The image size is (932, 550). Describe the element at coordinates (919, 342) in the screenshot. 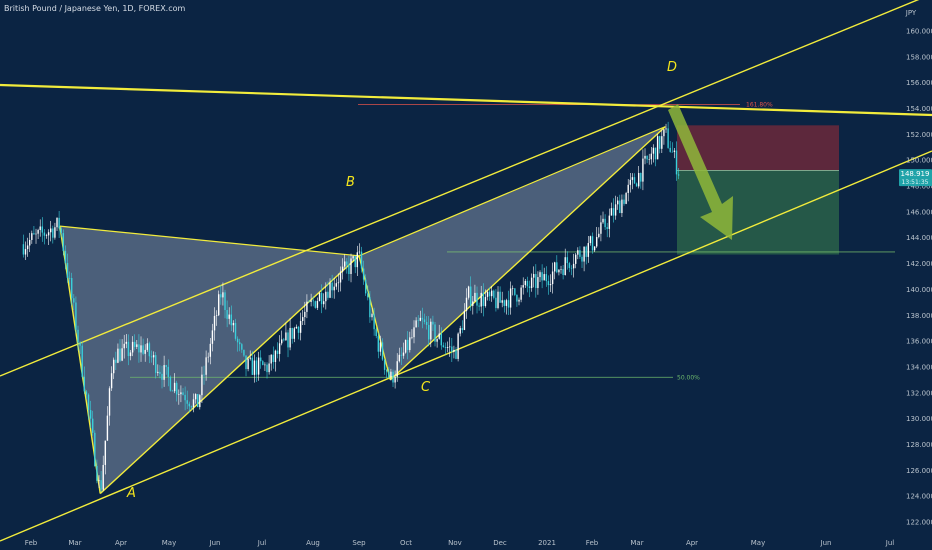

I see `y-tick-label: 136.000` at that location.